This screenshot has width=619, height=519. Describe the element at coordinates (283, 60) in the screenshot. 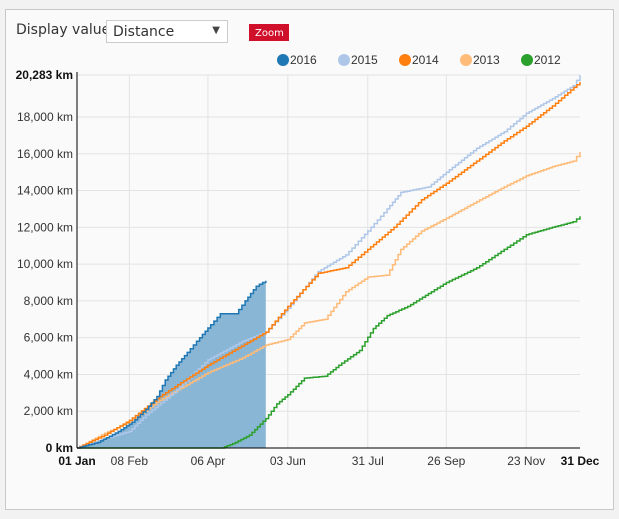

I see `legend-marker-2016` at that location.